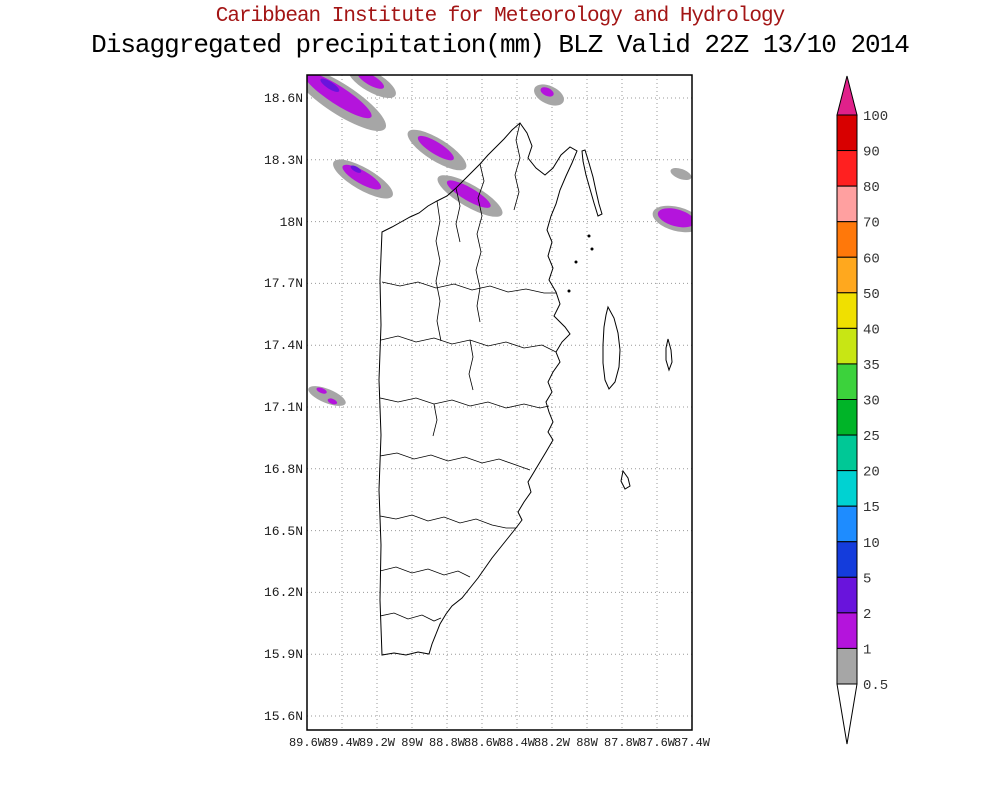 The height and width of the screenshot is (800, 1000). I want to click on colorbar-label: 20, so click(871, 473).